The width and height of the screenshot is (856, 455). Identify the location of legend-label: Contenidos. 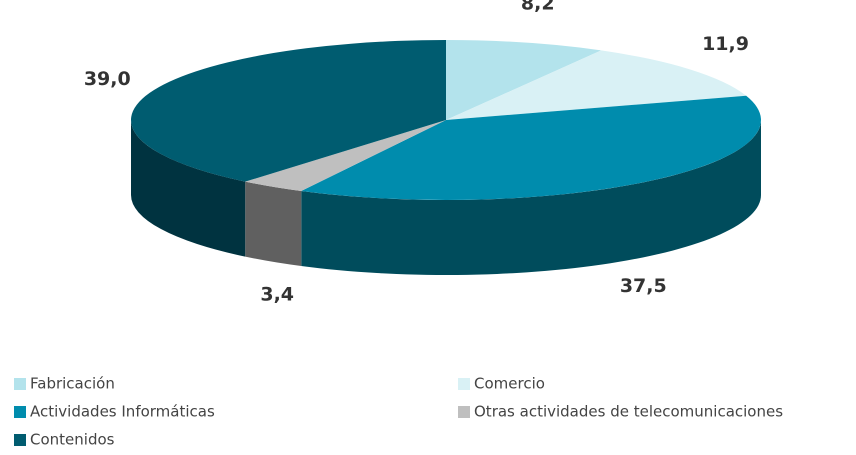
(72, 440).